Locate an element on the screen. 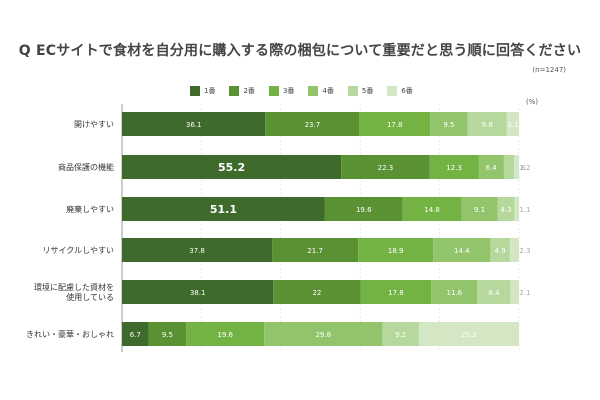  data-label: 2.6 is located at coordinates (521, 168).